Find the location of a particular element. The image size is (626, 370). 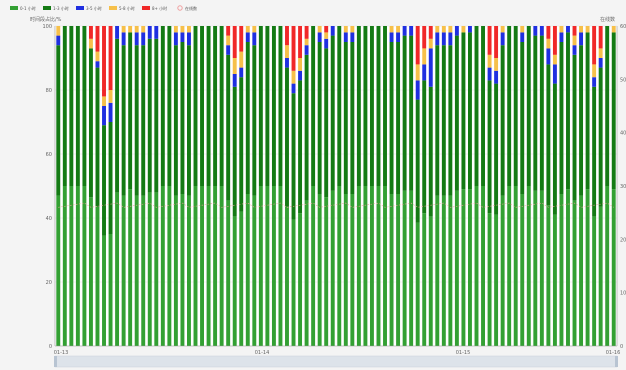

legend-swatch-s3 is located at coordinates (113, 8).